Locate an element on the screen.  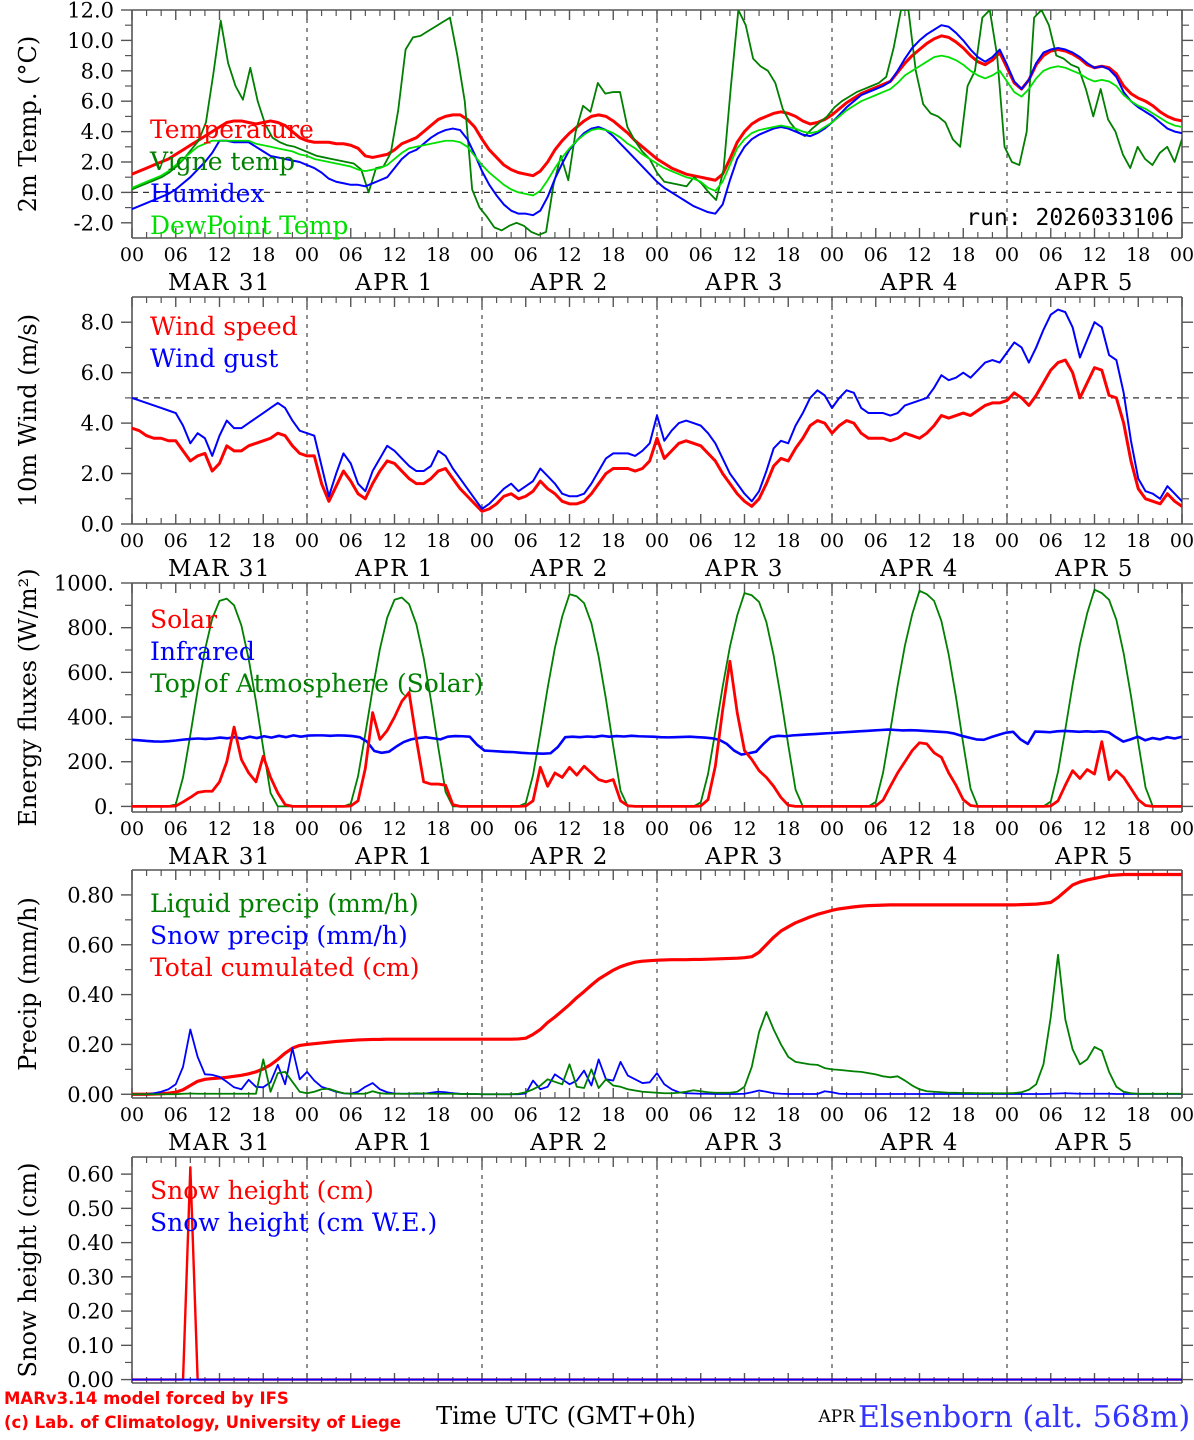
series-total-cumulated-cm is located at coordinates (657, 984).